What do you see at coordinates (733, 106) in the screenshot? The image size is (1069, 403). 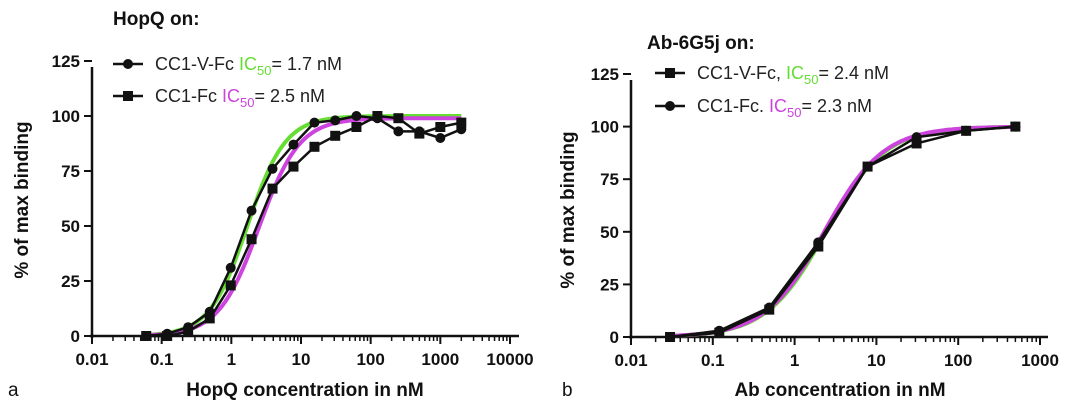 I see `series-name: CC1-Fc.` at bounding box center [733, 106].